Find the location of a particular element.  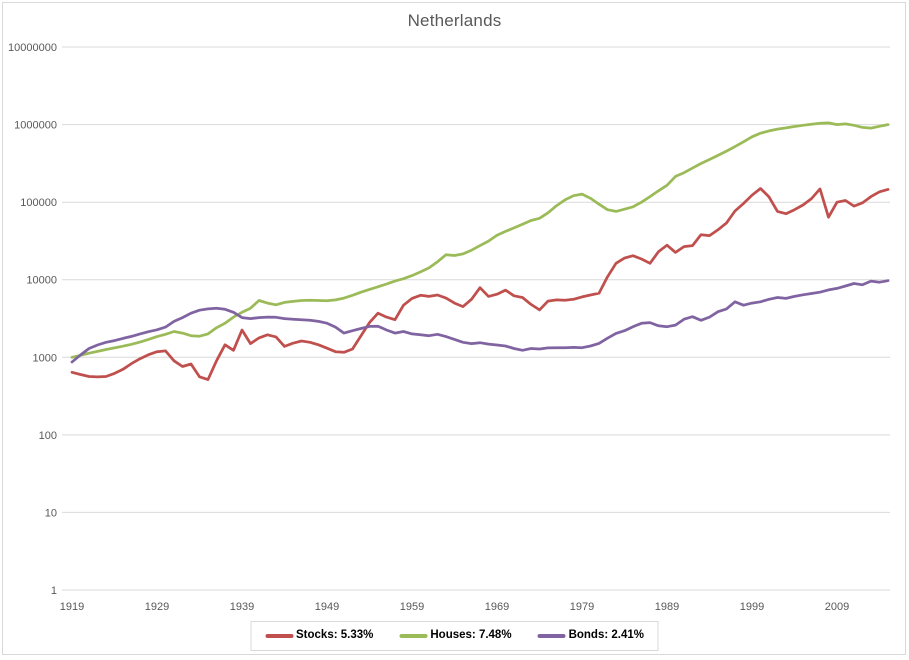

legend-label-stocks: Stocks: 5.33% is located at coordinates (335, 635).